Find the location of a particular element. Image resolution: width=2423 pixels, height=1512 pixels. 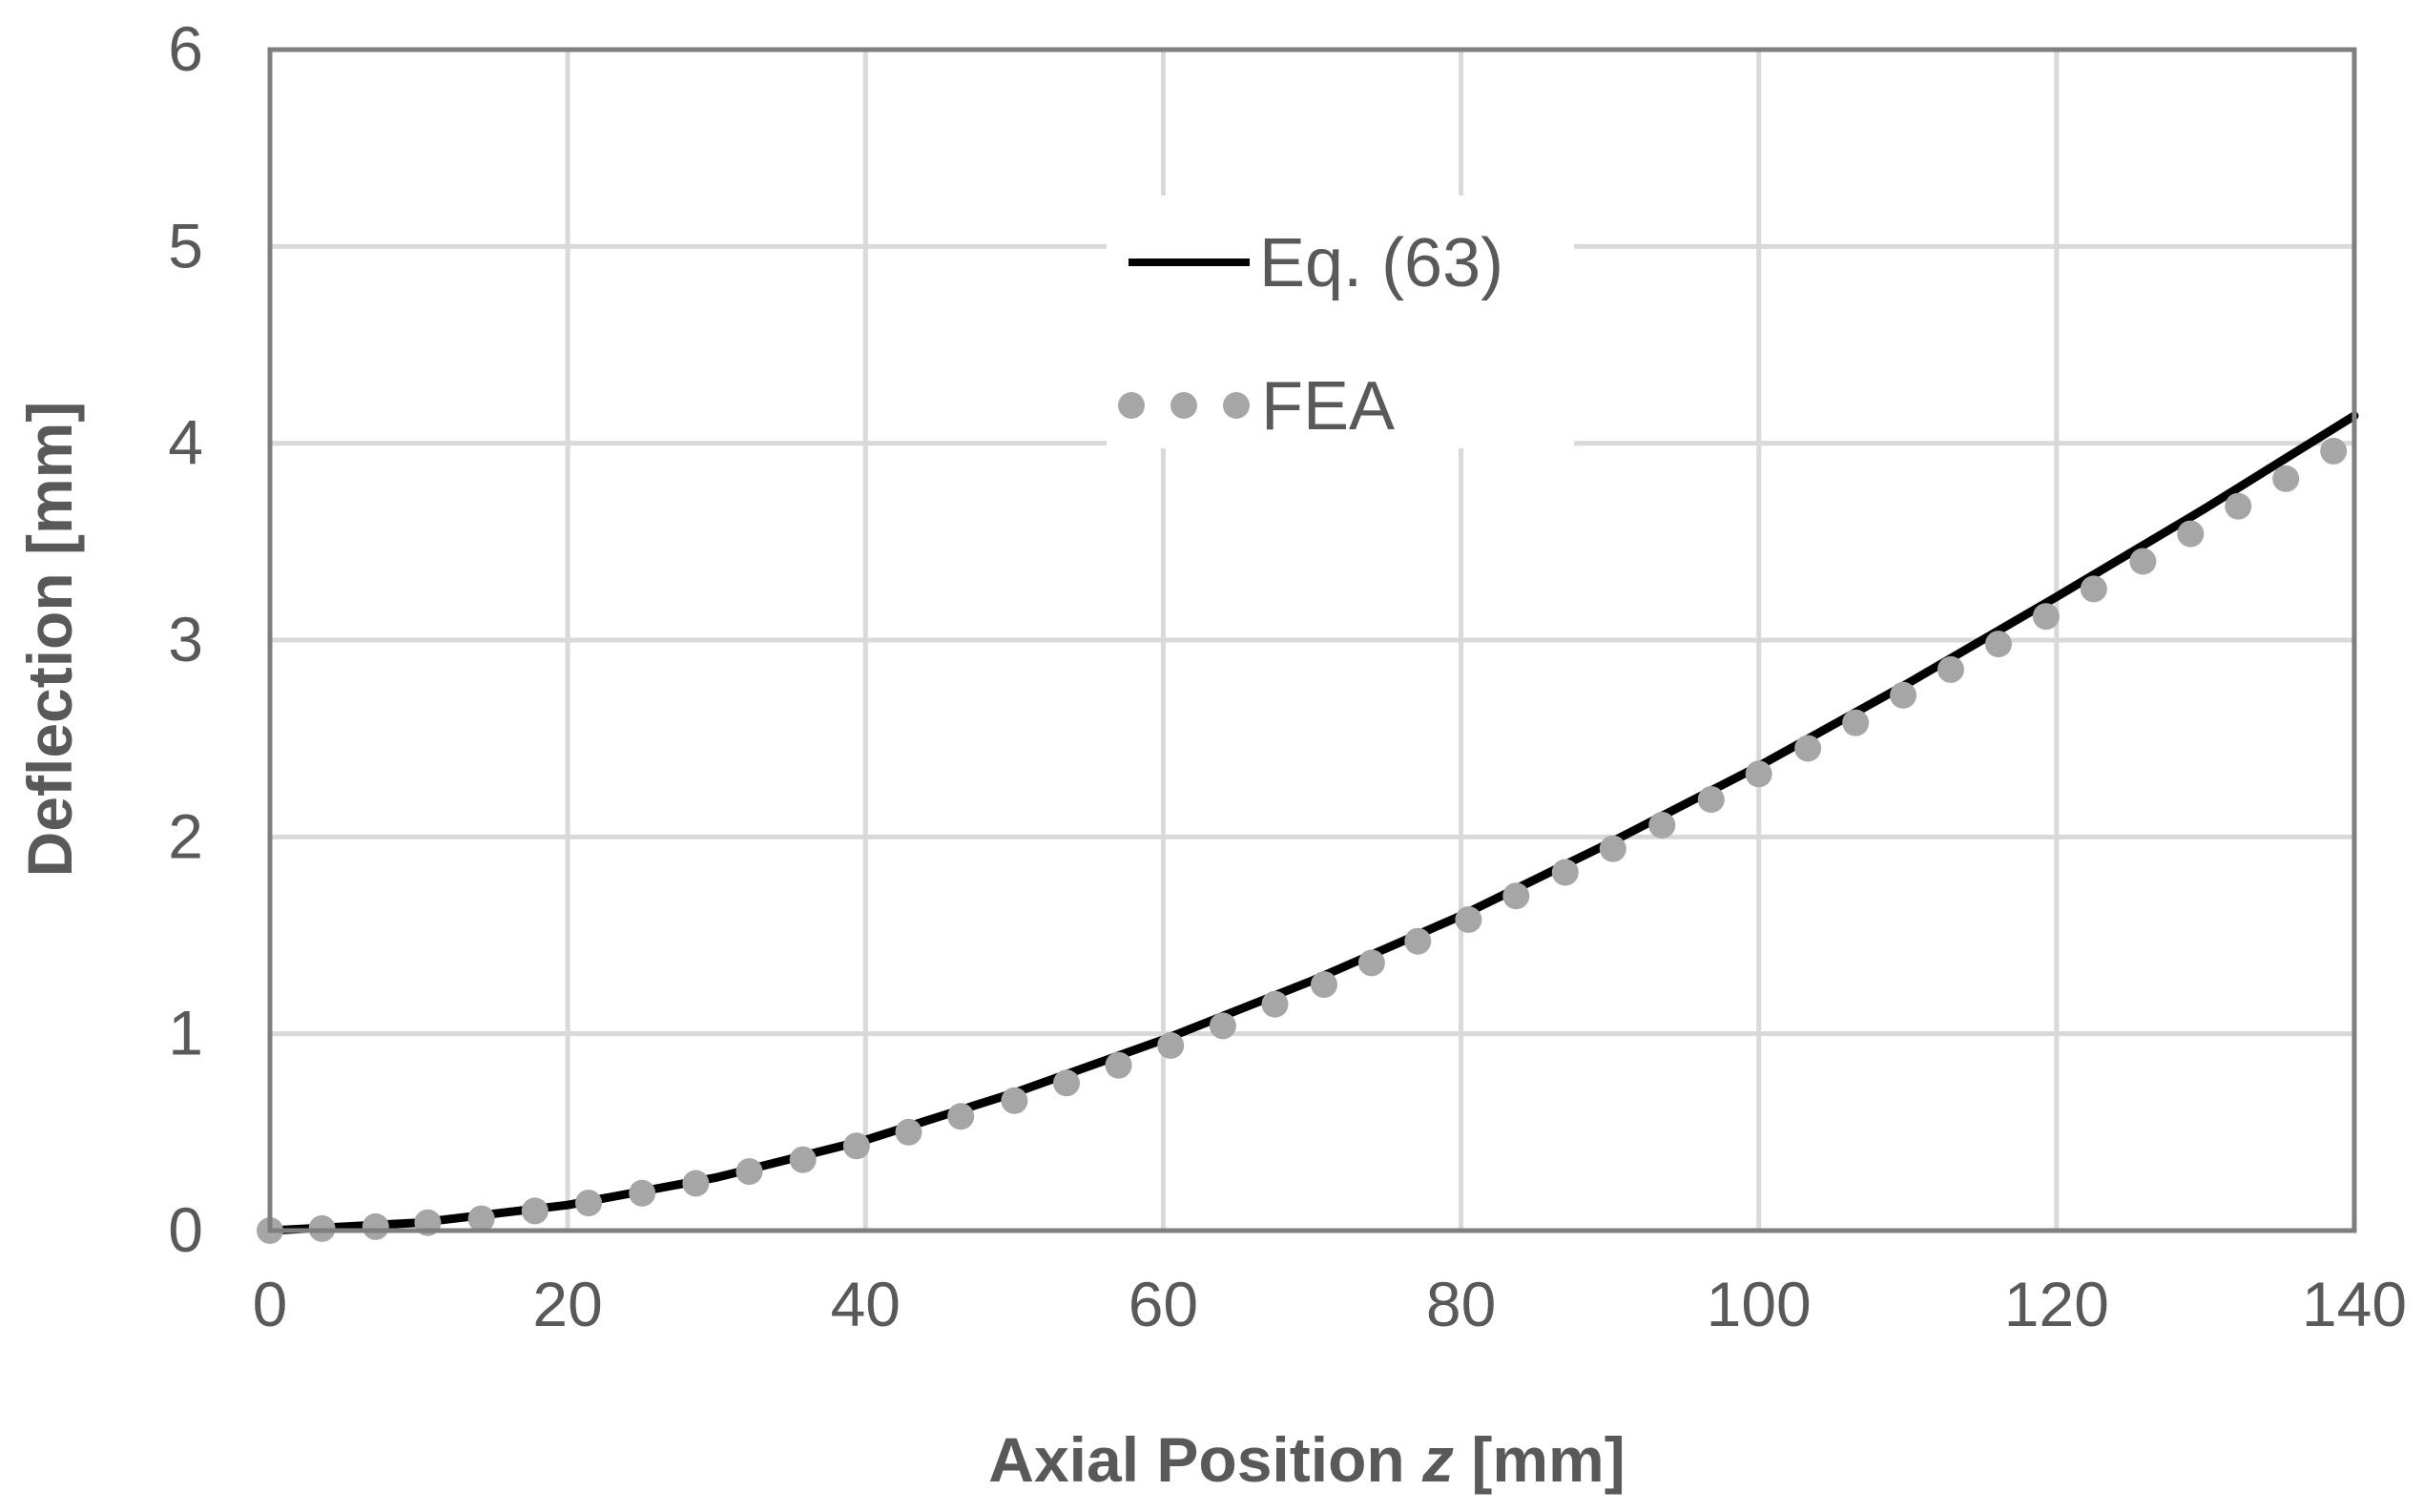

y-tick-label: 0 is located at coordinates (185, 1229).